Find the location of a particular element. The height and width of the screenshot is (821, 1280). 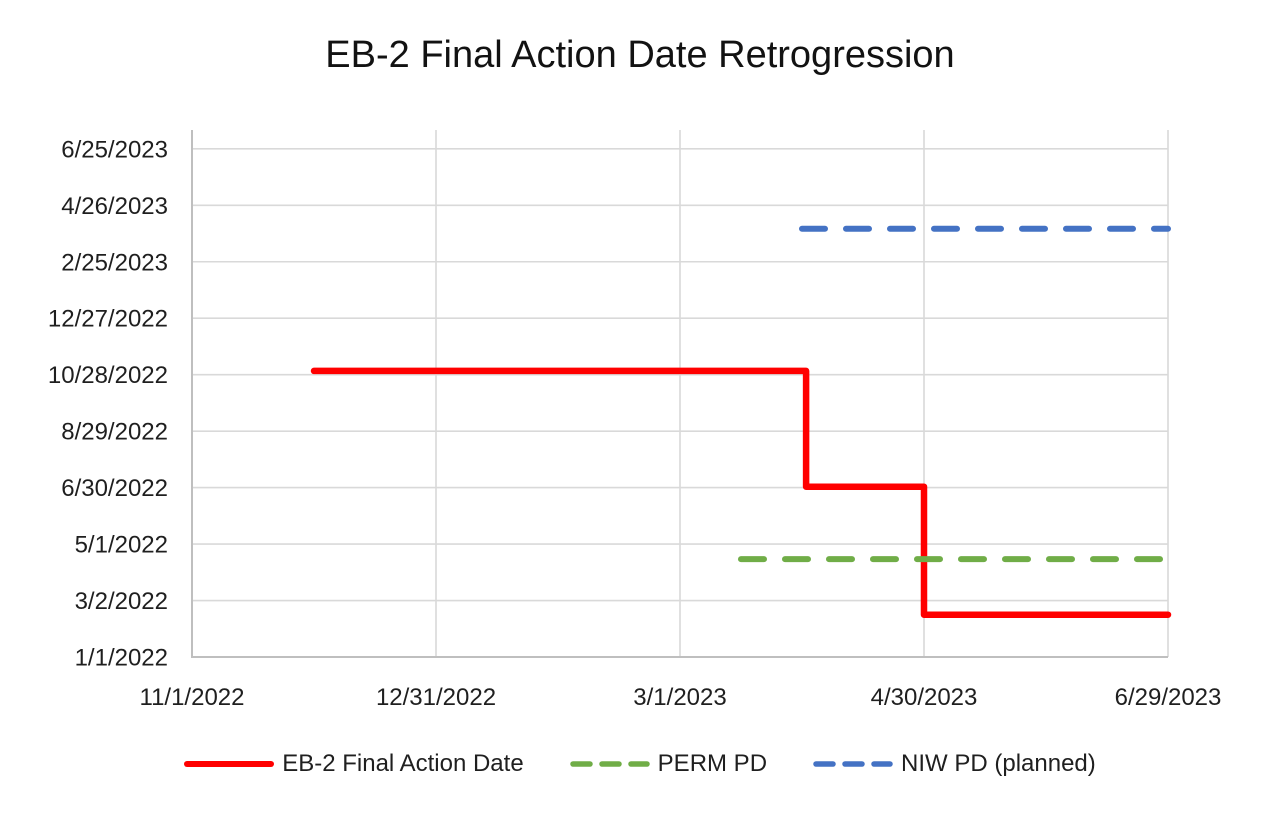

y-tick-label: 5/1/2022 is located at coordinates (121, 545).